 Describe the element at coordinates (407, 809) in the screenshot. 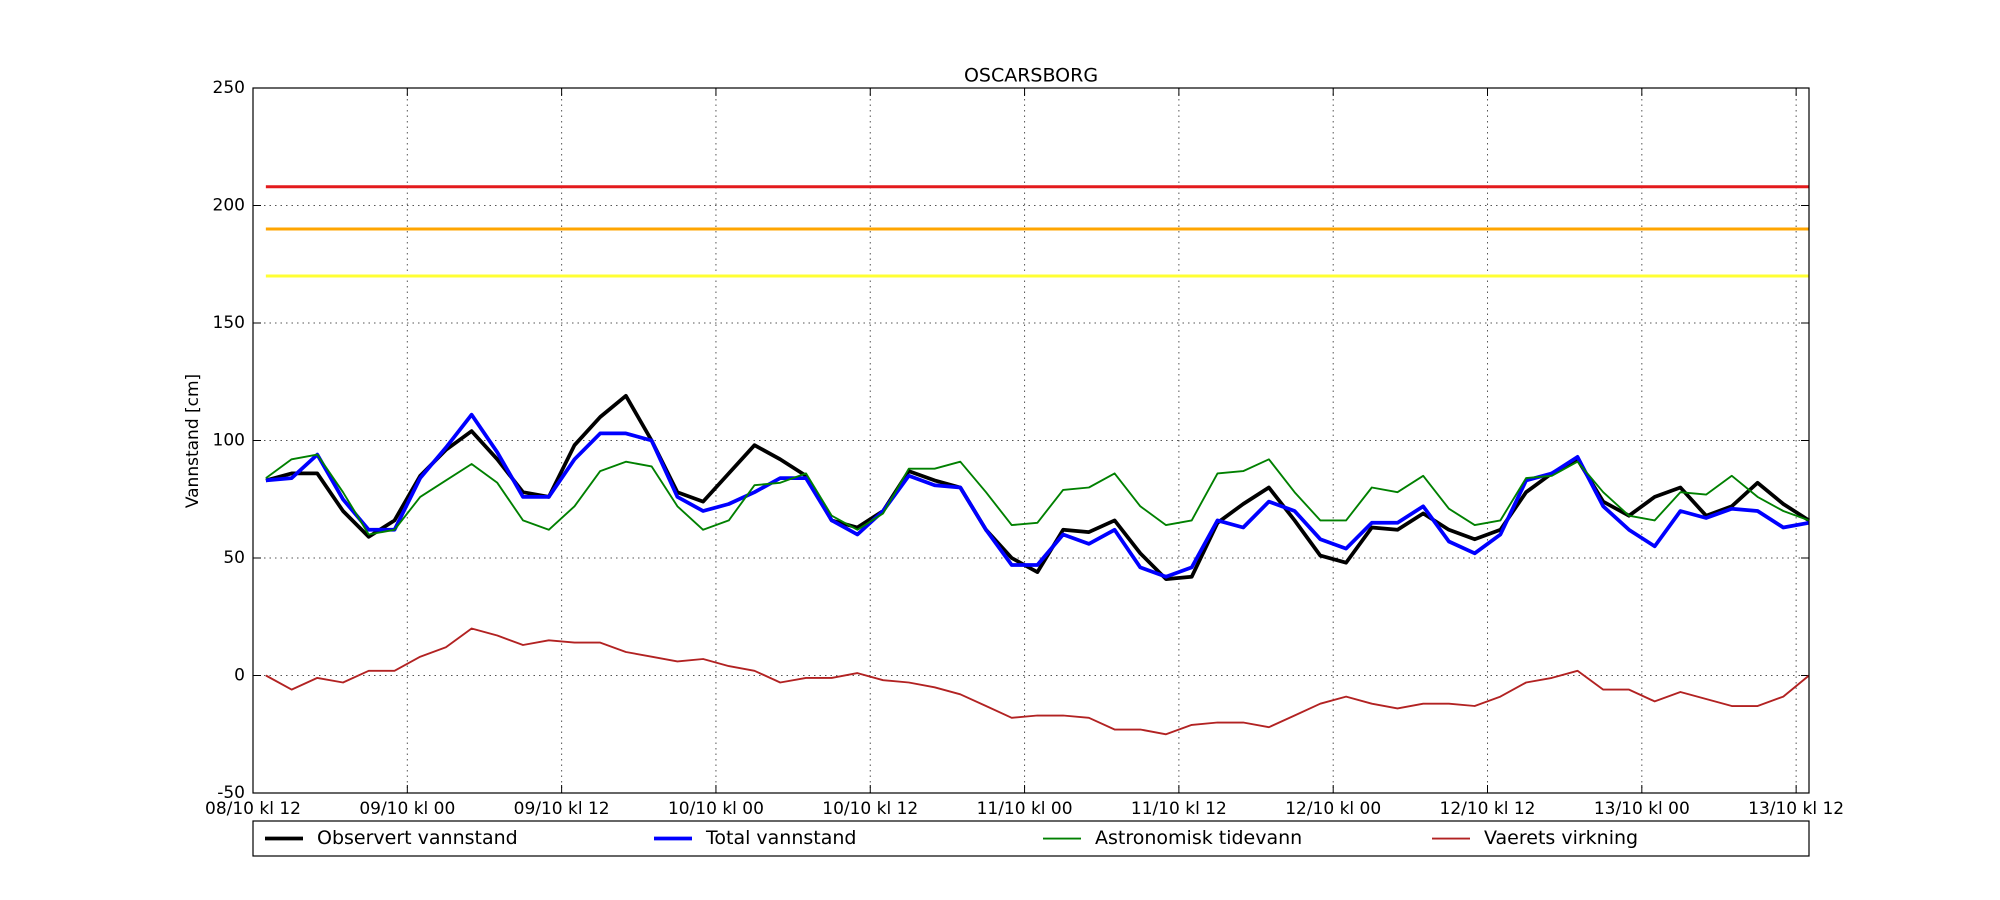

I see `x-tick-label: 09/10 kl 00` at that location.